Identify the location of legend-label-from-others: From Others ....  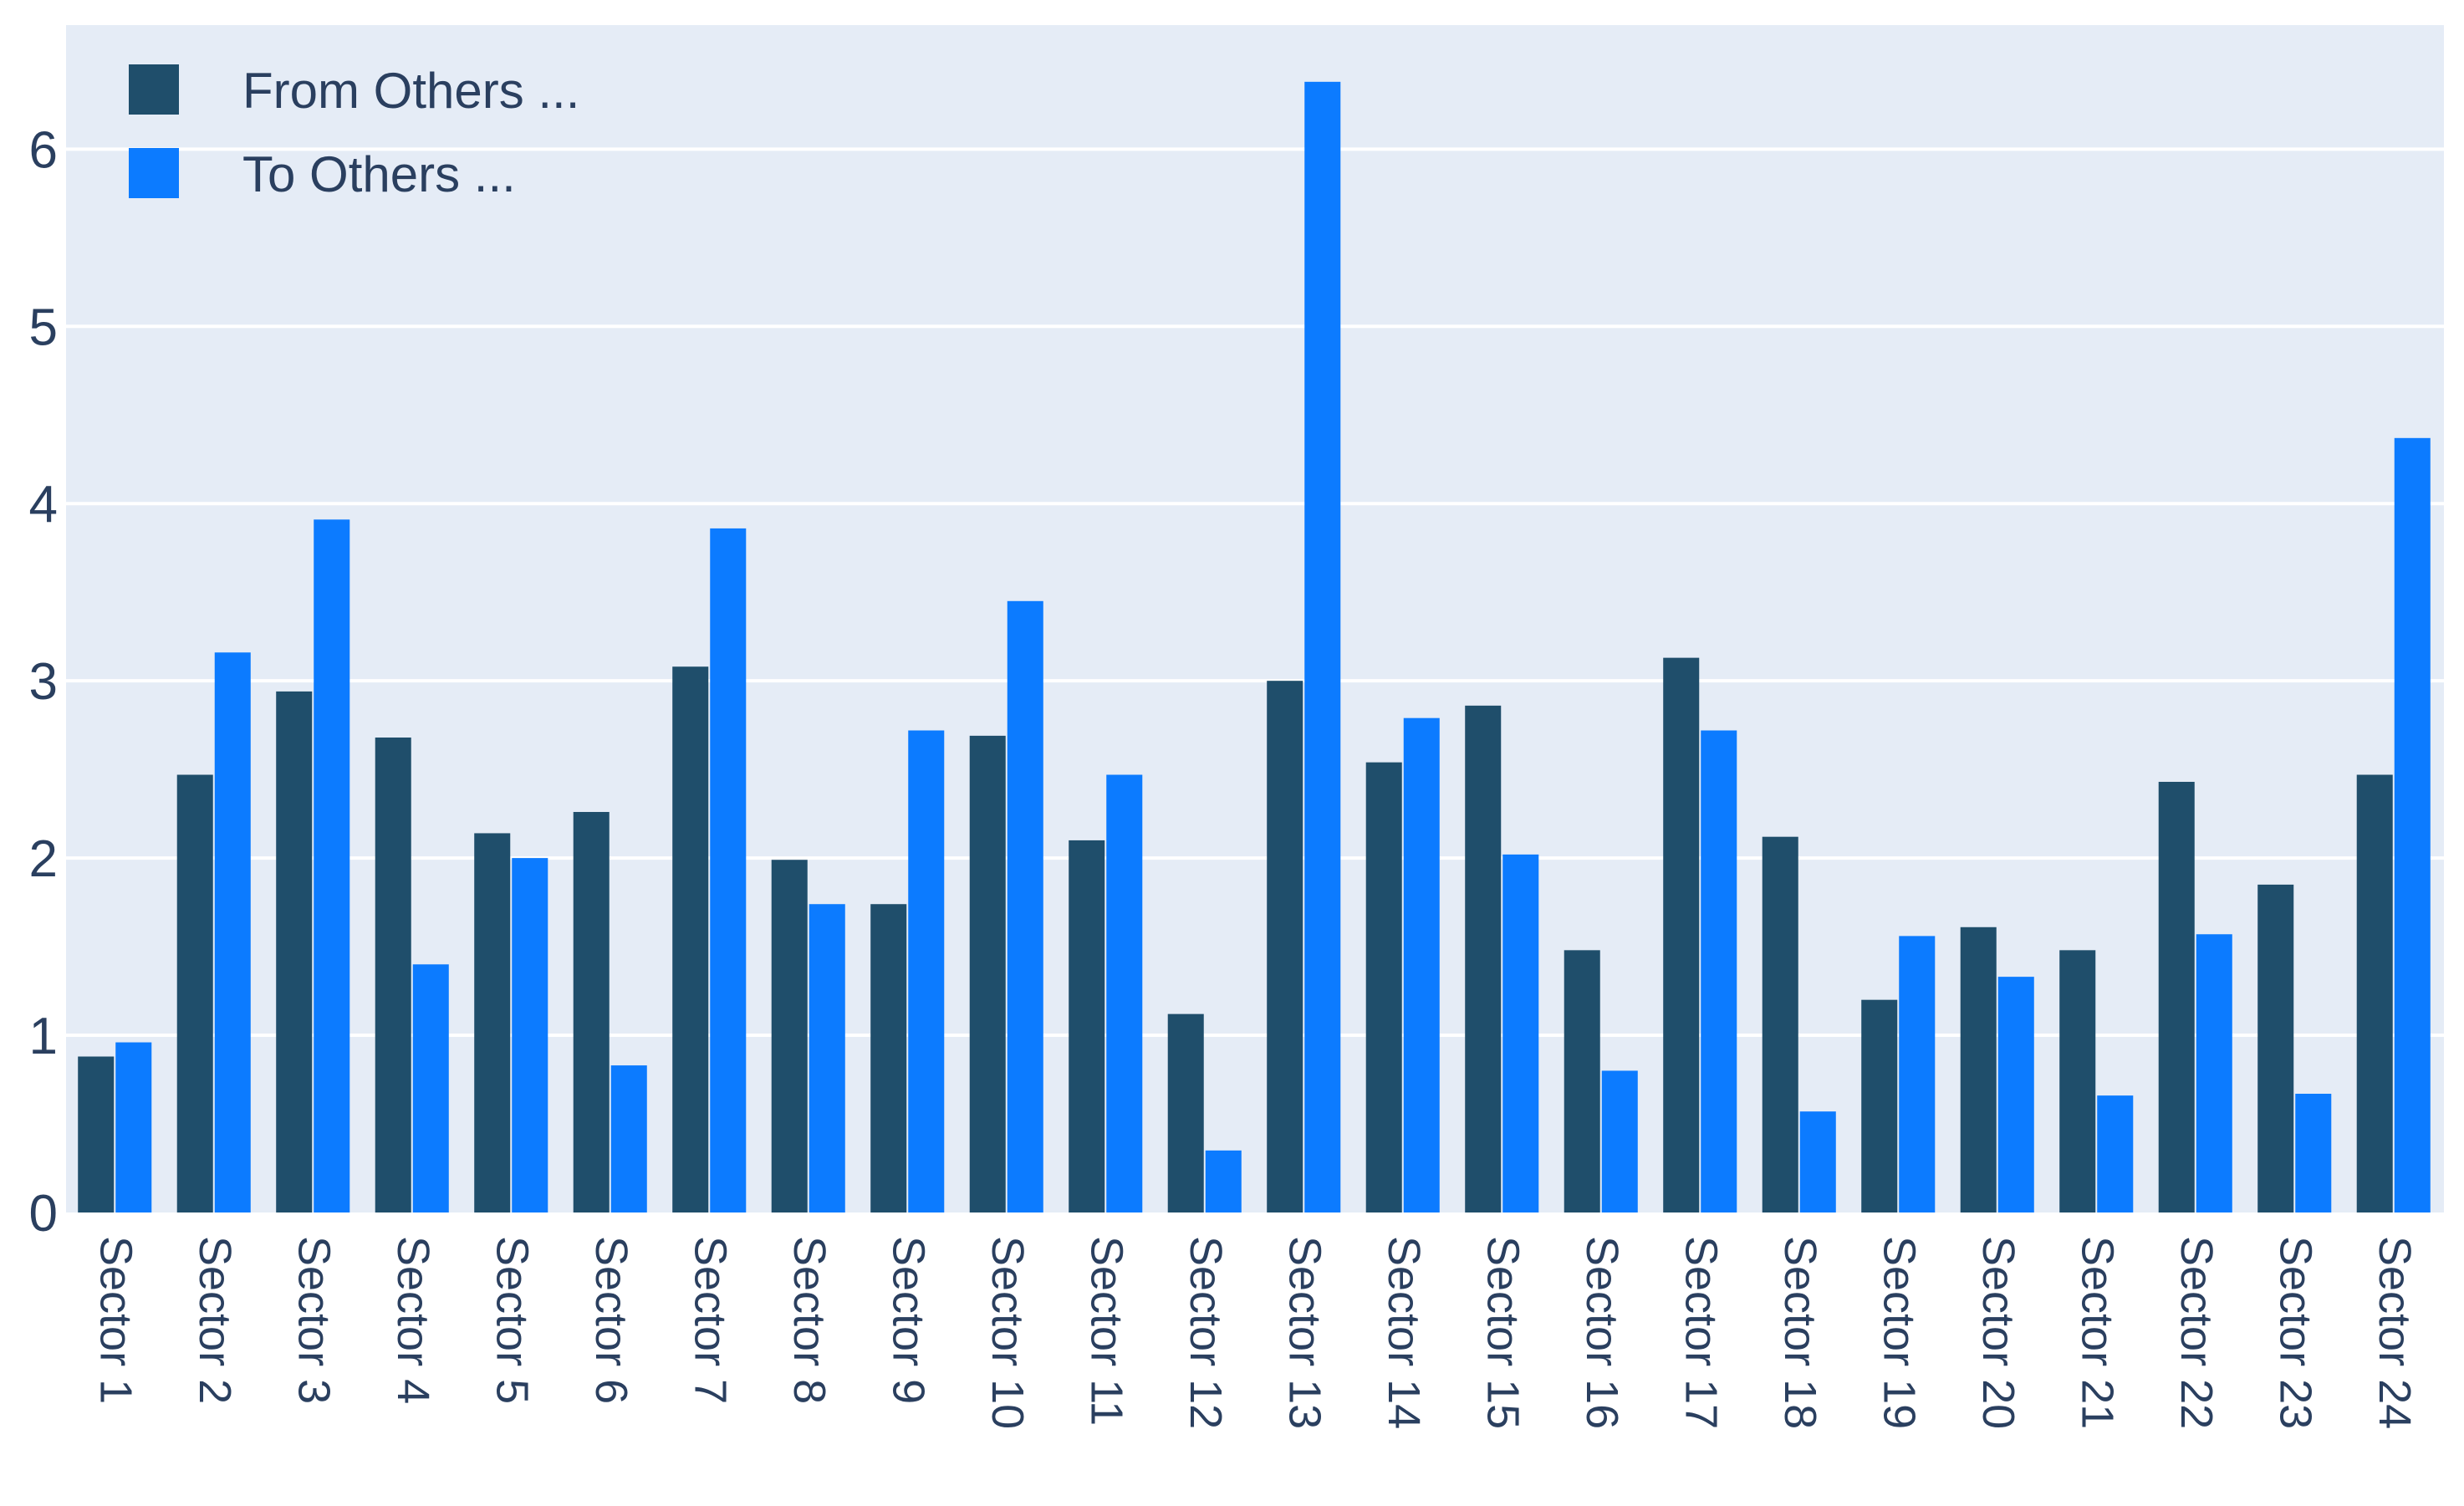
(410, 91).